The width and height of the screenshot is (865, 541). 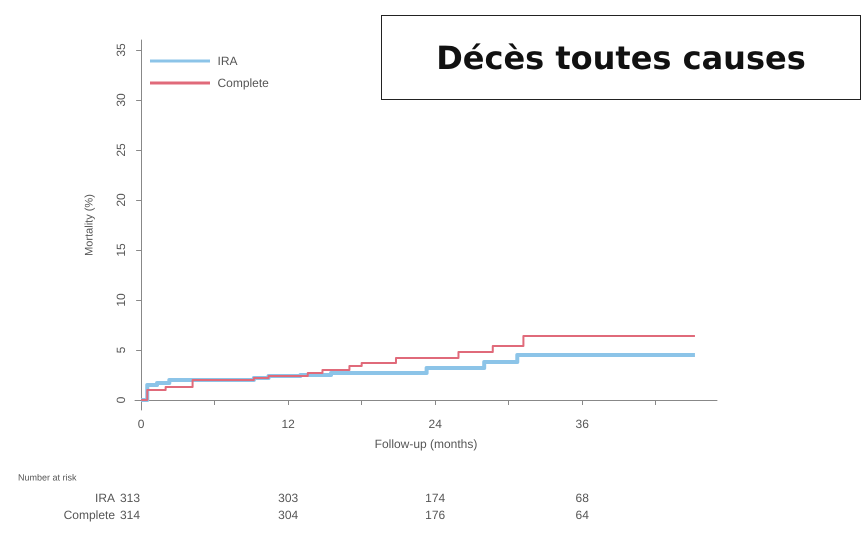 What do you see at coordinates (244, 83) in the screenshot?
I see `legend-label: Complete` at bounding box center [244, 83].